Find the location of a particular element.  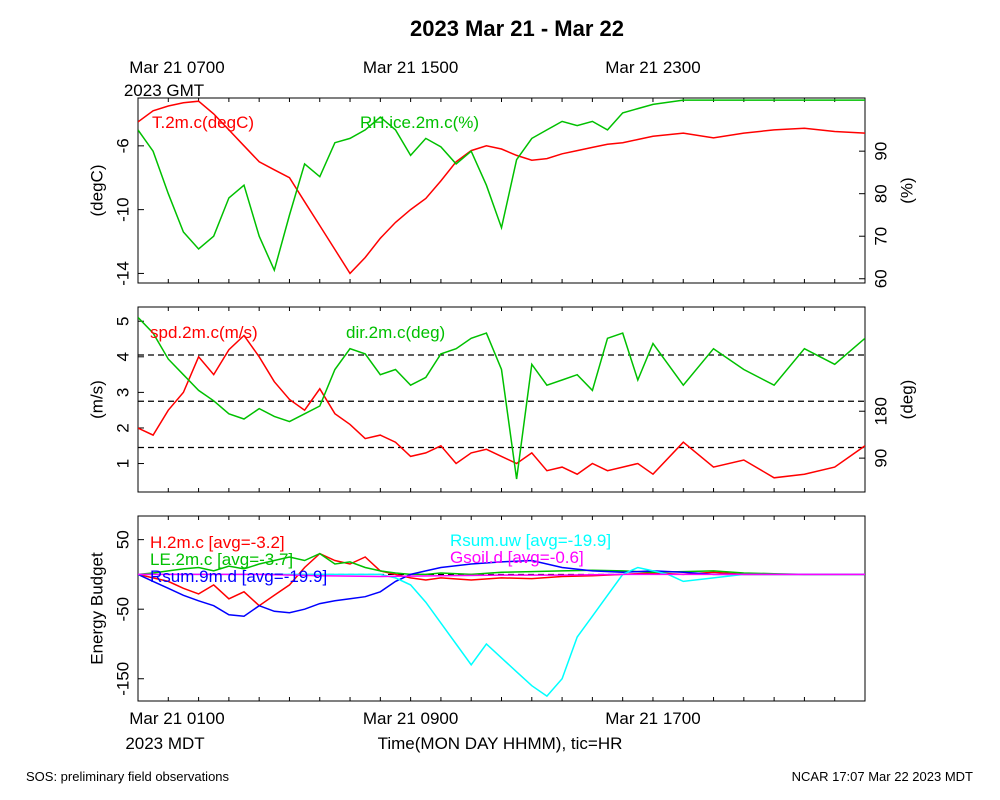

legend-label: LE.2m.c [avg=-3.7] is located at coordinates (221, 559).